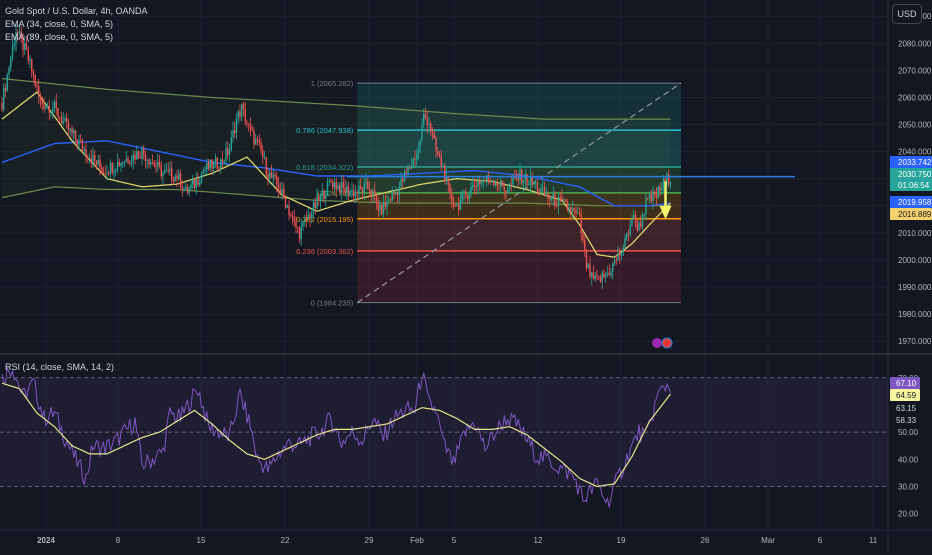 This screenshot has width=932, height=555. I want to click on ema89-line, so click(336, 173).